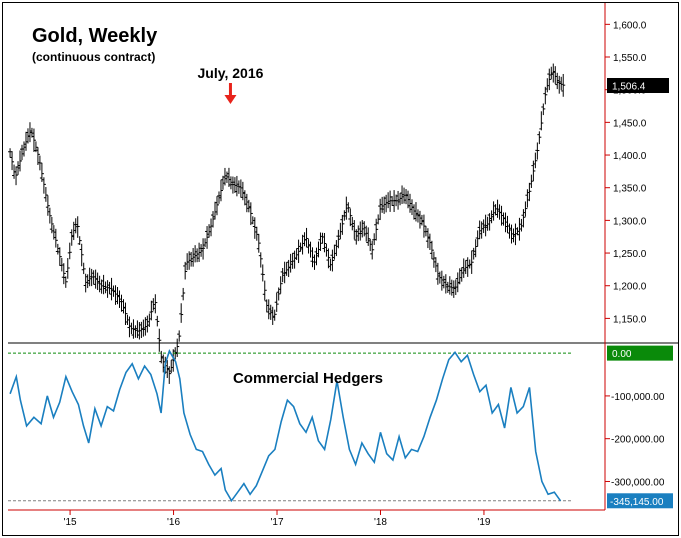  What do you see at coordinates (630, 221) in the screenshot?
I see `price-tick-label: 1,300.0` at bounding box center [630, 221].